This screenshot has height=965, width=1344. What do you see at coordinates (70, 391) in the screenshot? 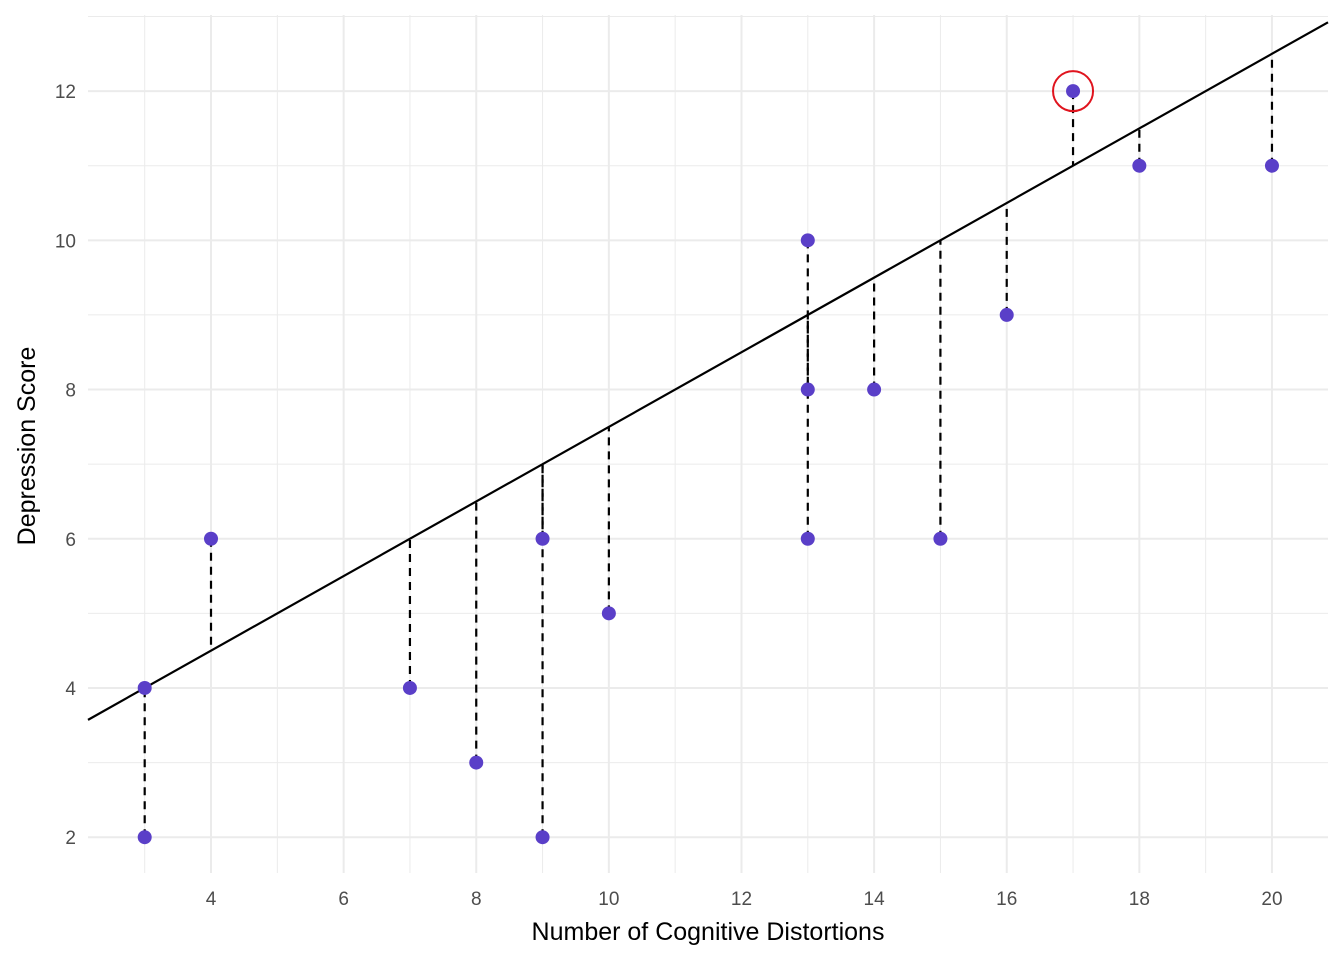
I see `y-tick-label: 8` at bounding box center [70, 391].